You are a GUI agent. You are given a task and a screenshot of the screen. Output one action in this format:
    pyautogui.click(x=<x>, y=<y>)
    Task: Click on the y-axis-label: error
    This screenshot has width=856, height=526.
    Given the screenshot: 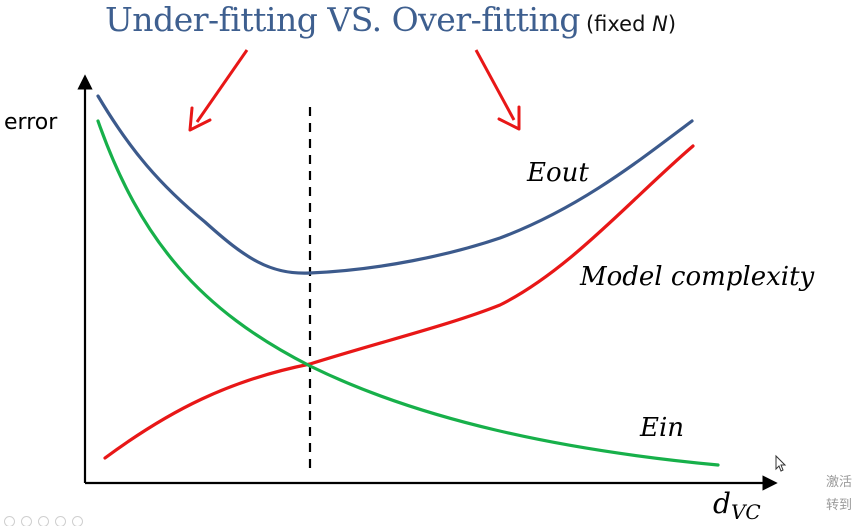 What is the action you would take?
    pyautogui.click(x=31, y=122)
    